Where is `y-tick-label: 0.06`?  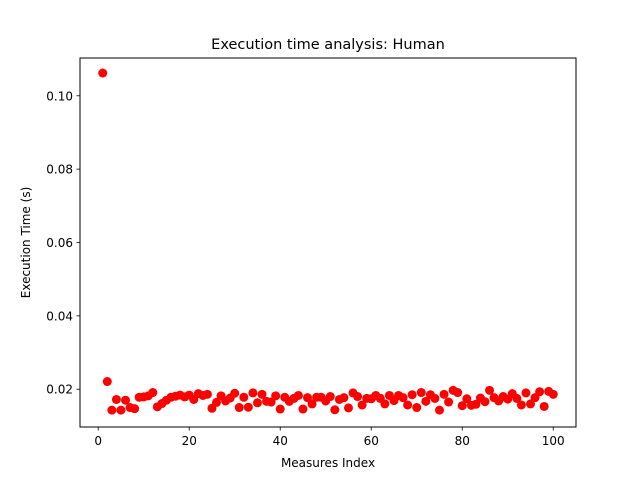 y-tick-label: 0.06 is located at coordinates (59, 243).